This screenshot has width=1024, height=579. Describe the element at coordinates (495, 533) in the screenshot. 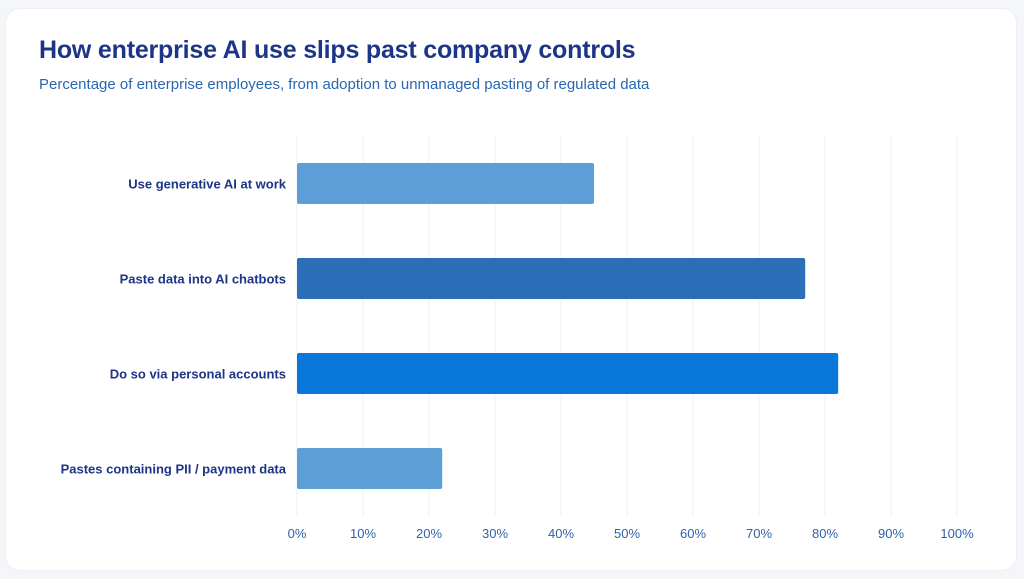

I see `x-tick-label: 30%` at that location.